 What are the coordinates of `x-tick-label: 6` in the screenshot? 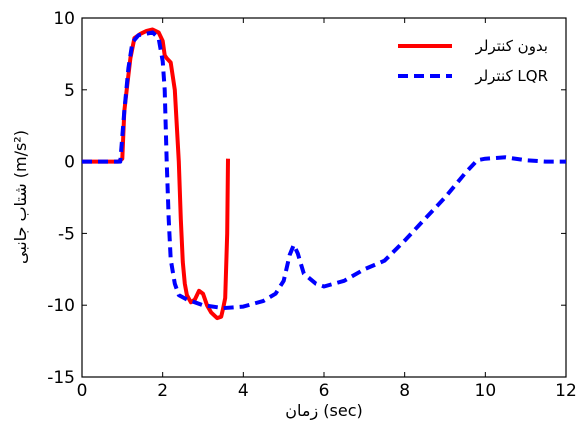 It's located at (324, 391).